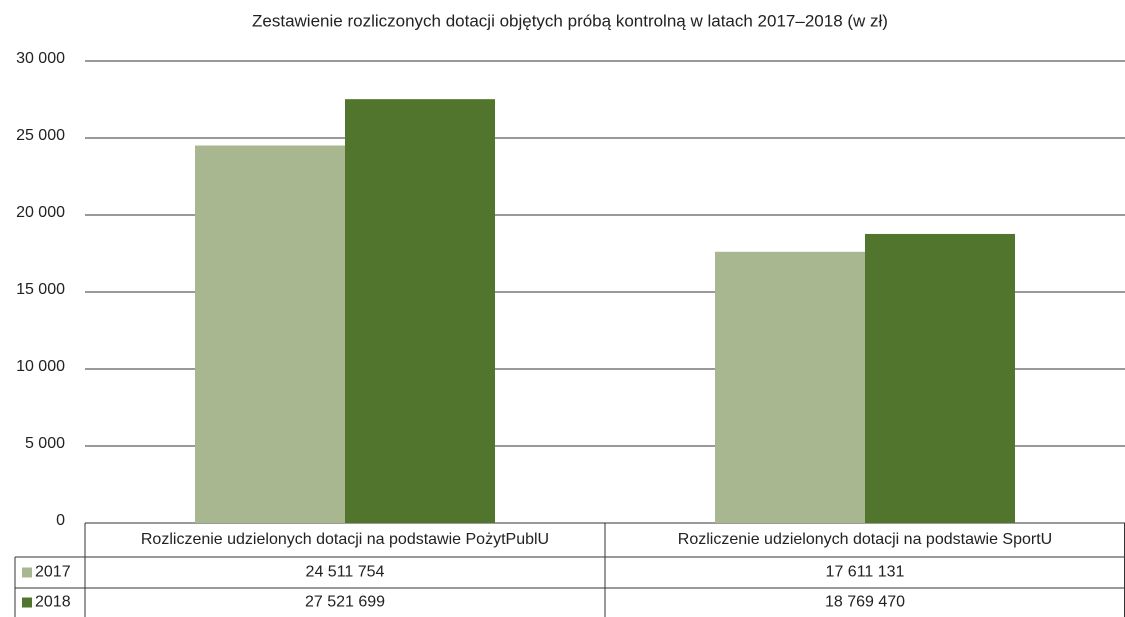  Describe the element at coordinates (40, 58) in the screenshot. I see `y-tick-label: 30 000` at that location.